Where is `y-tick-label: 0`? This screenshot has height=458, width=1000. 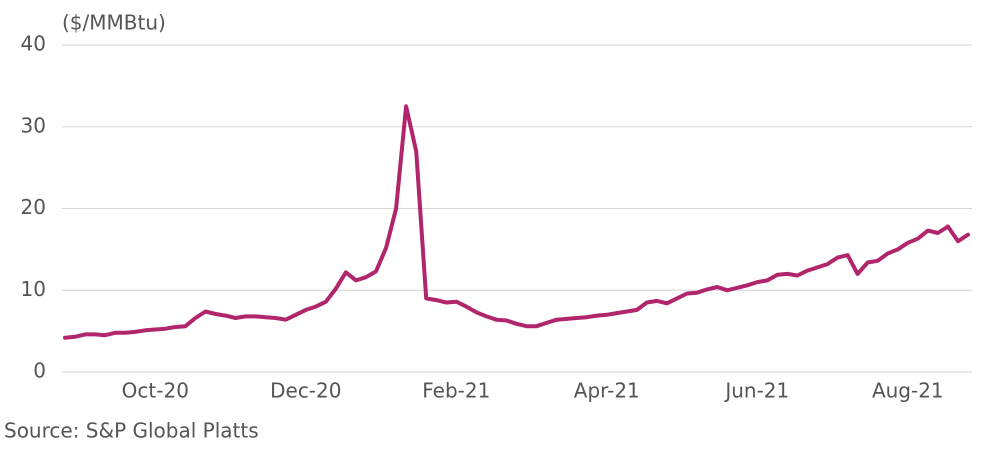 y-tick-label: 0 is located at coordinates (39, 371).